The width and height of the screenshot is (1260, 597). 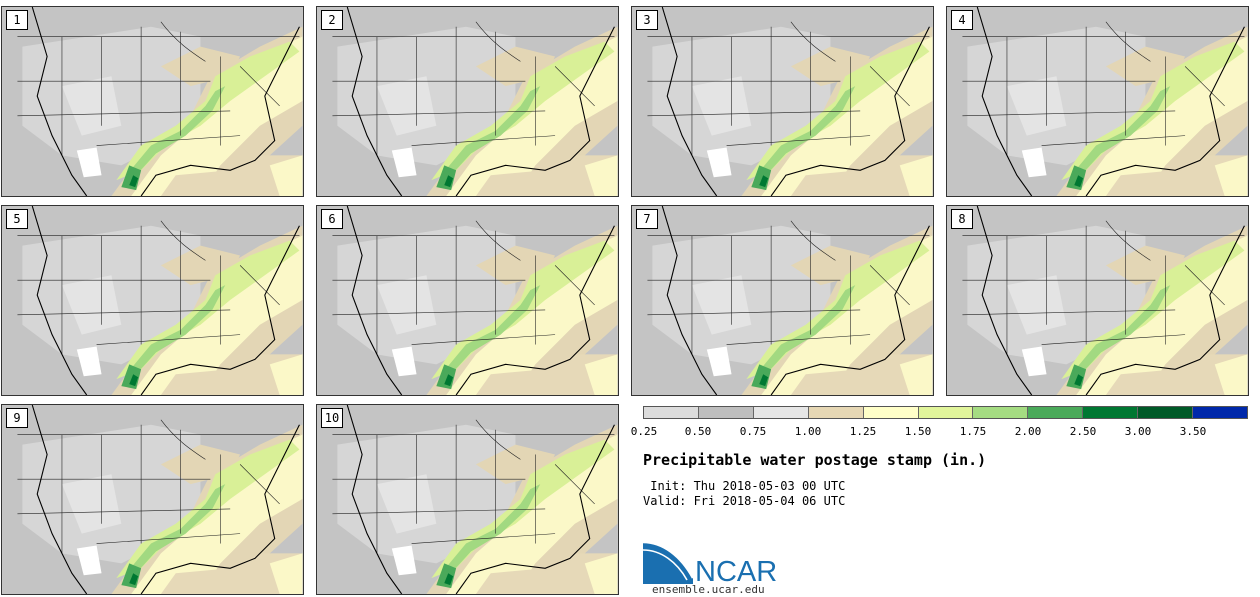 I want to click on colorbar-tick-label: 0.25, so click(x=644, y=431).